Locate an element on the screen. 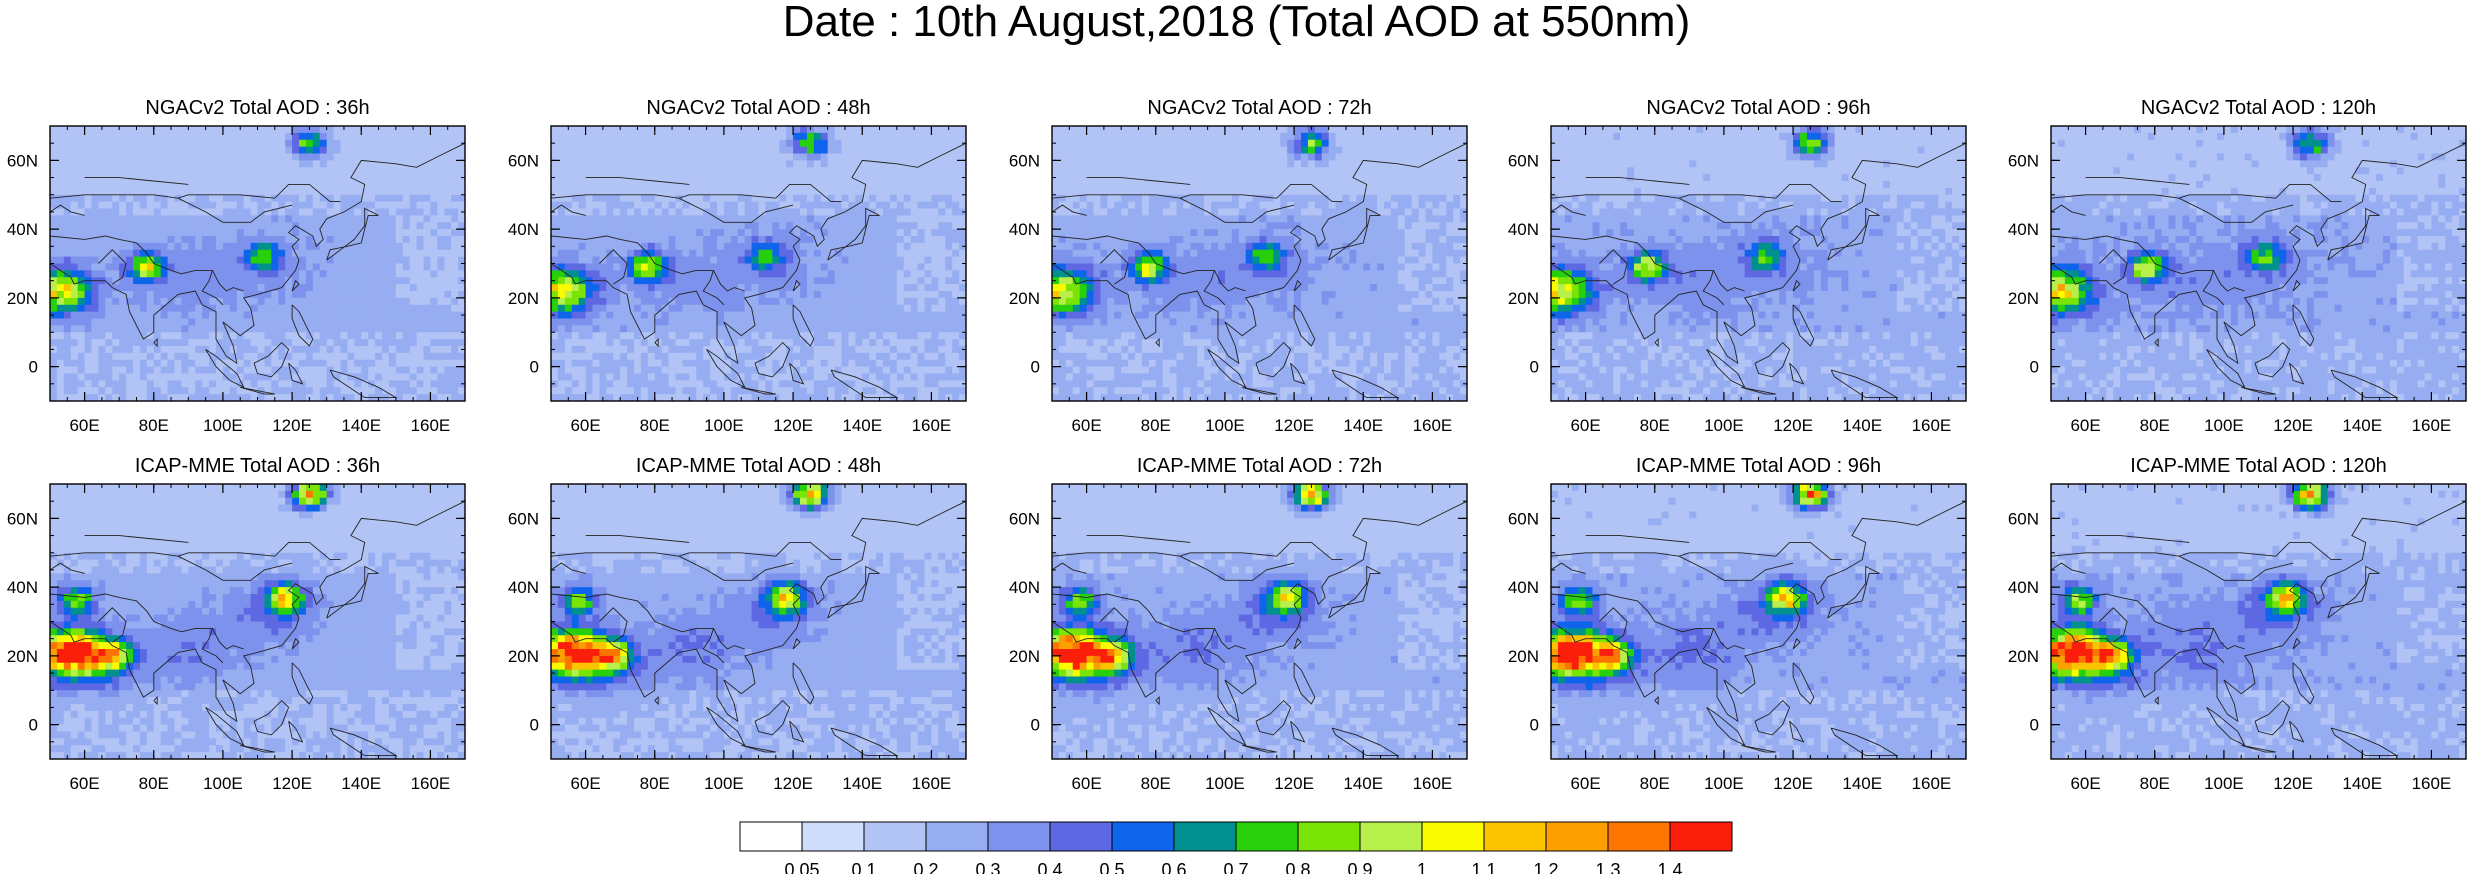  colorbar-label: 0.8 is located at coordinates (1297, 867).